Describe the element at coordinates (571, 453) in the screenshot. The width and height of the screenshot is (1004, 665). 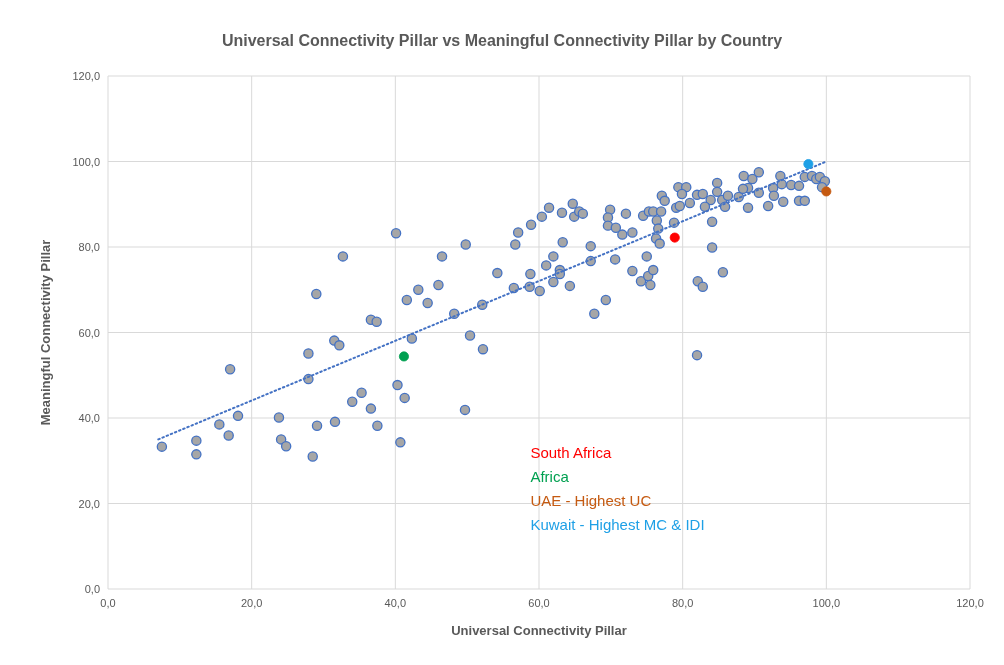
I see `text: South Africa` at that location.